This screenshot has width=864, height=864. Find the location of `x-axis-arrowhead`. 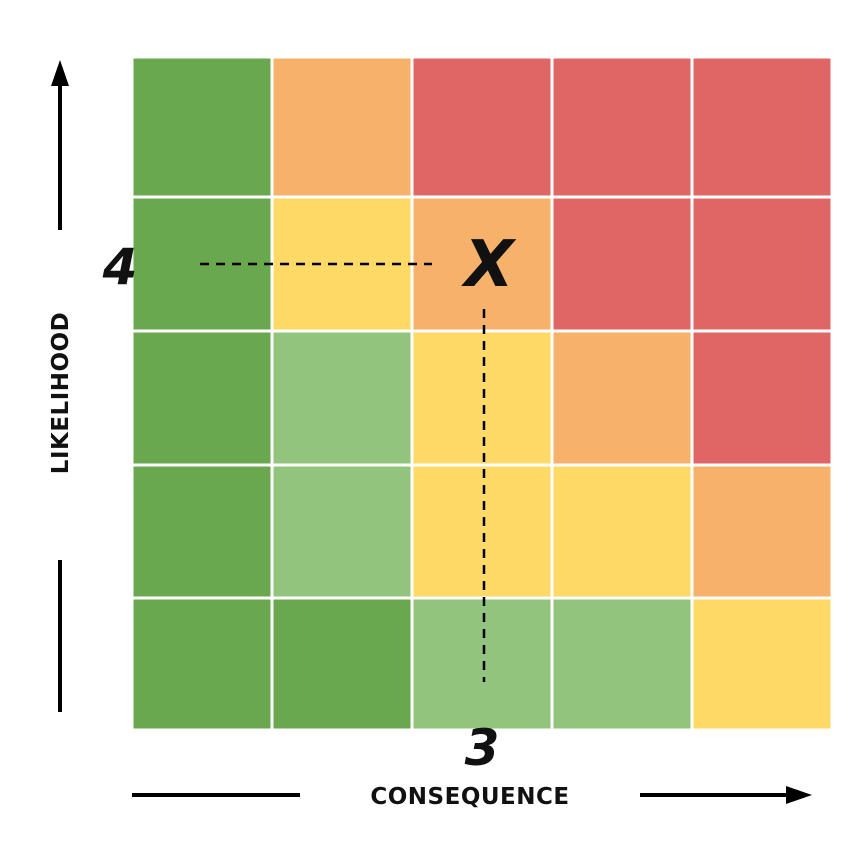

x-axis-arrowhead is located at coordinates (799, 795).